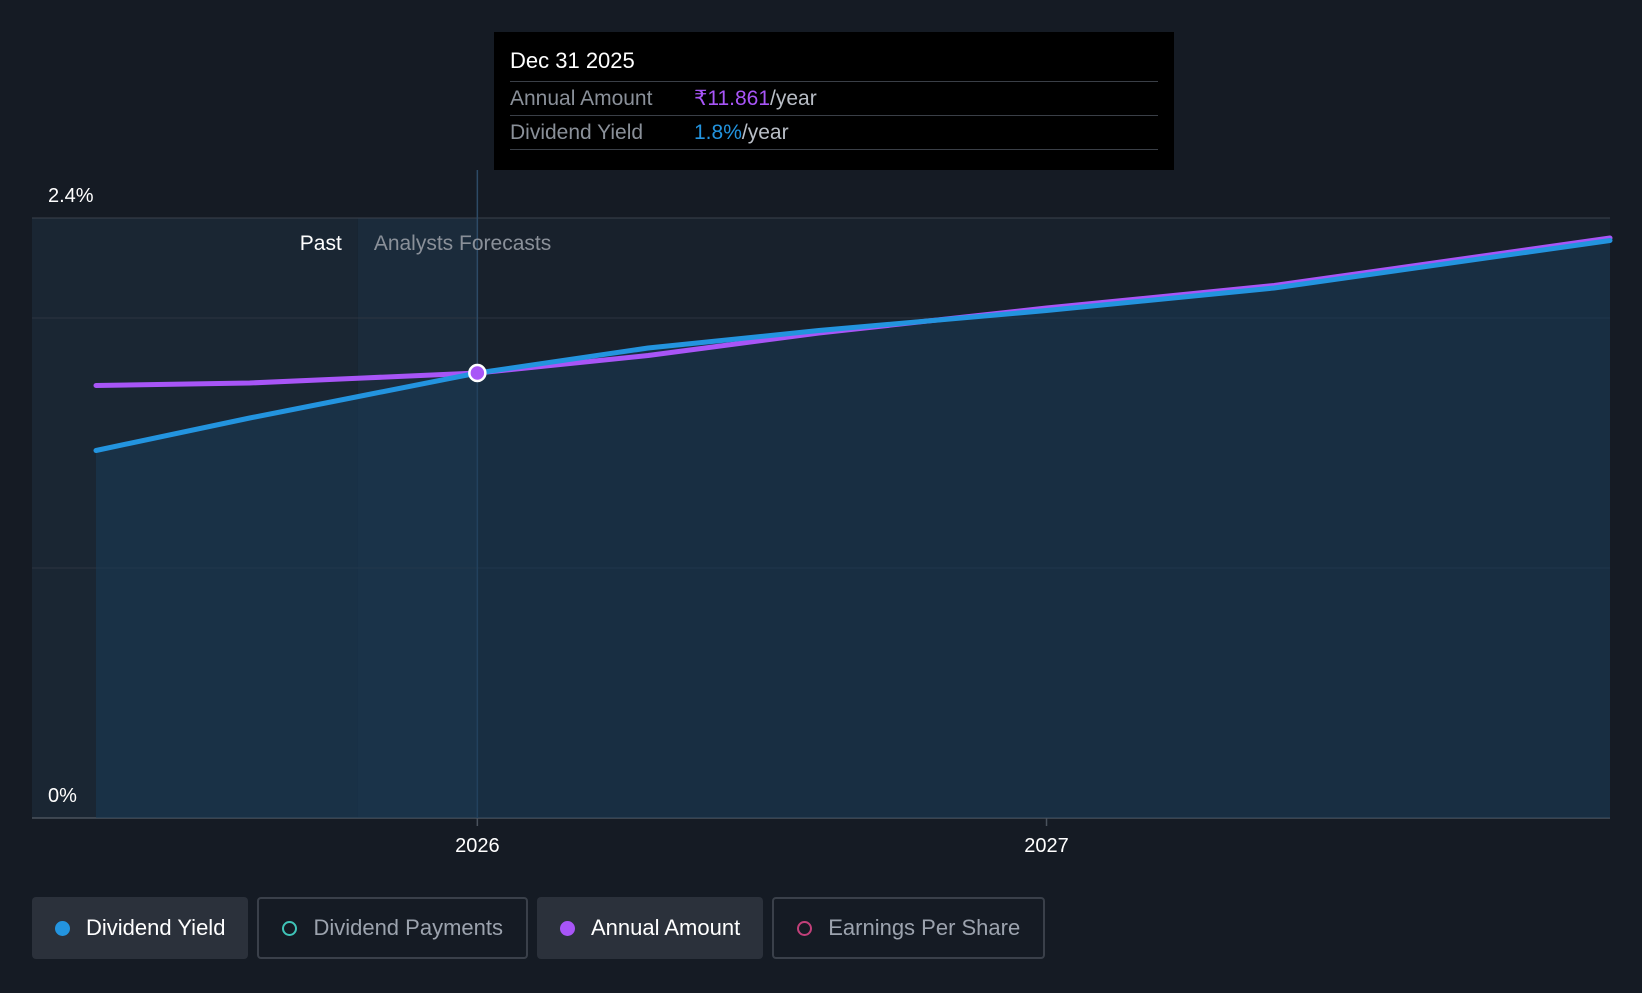 The width and height of the screenshot is (1642, 993). Describe the element at coordinates (924, 927) in the screenshot. I see `legend-label: Earnings Per Share` at that location.